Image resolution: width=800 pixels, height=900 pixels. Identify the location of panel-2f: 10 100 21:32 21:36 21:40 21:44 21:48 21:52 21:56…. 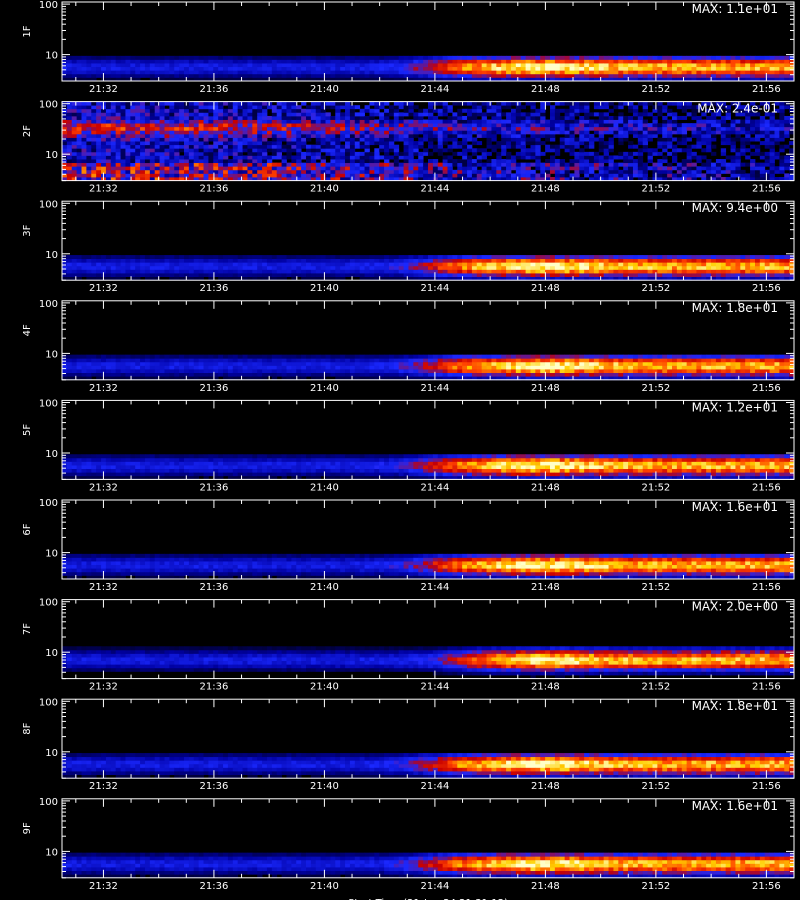
(408, 147).